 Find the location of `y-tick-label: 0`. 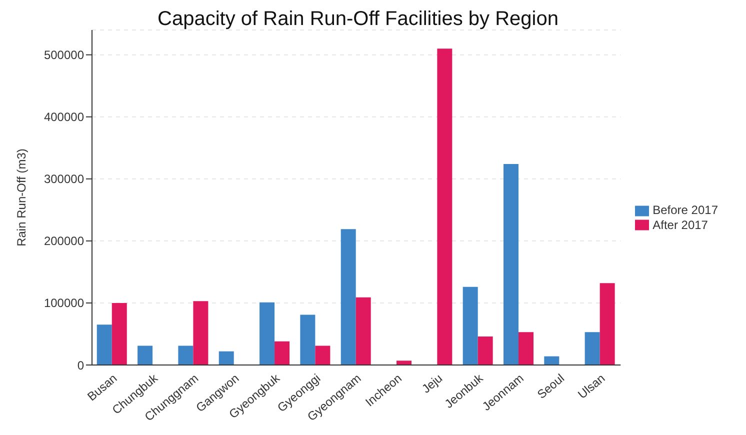

y-tick-label: 0 is located at coordinates (80, 365).